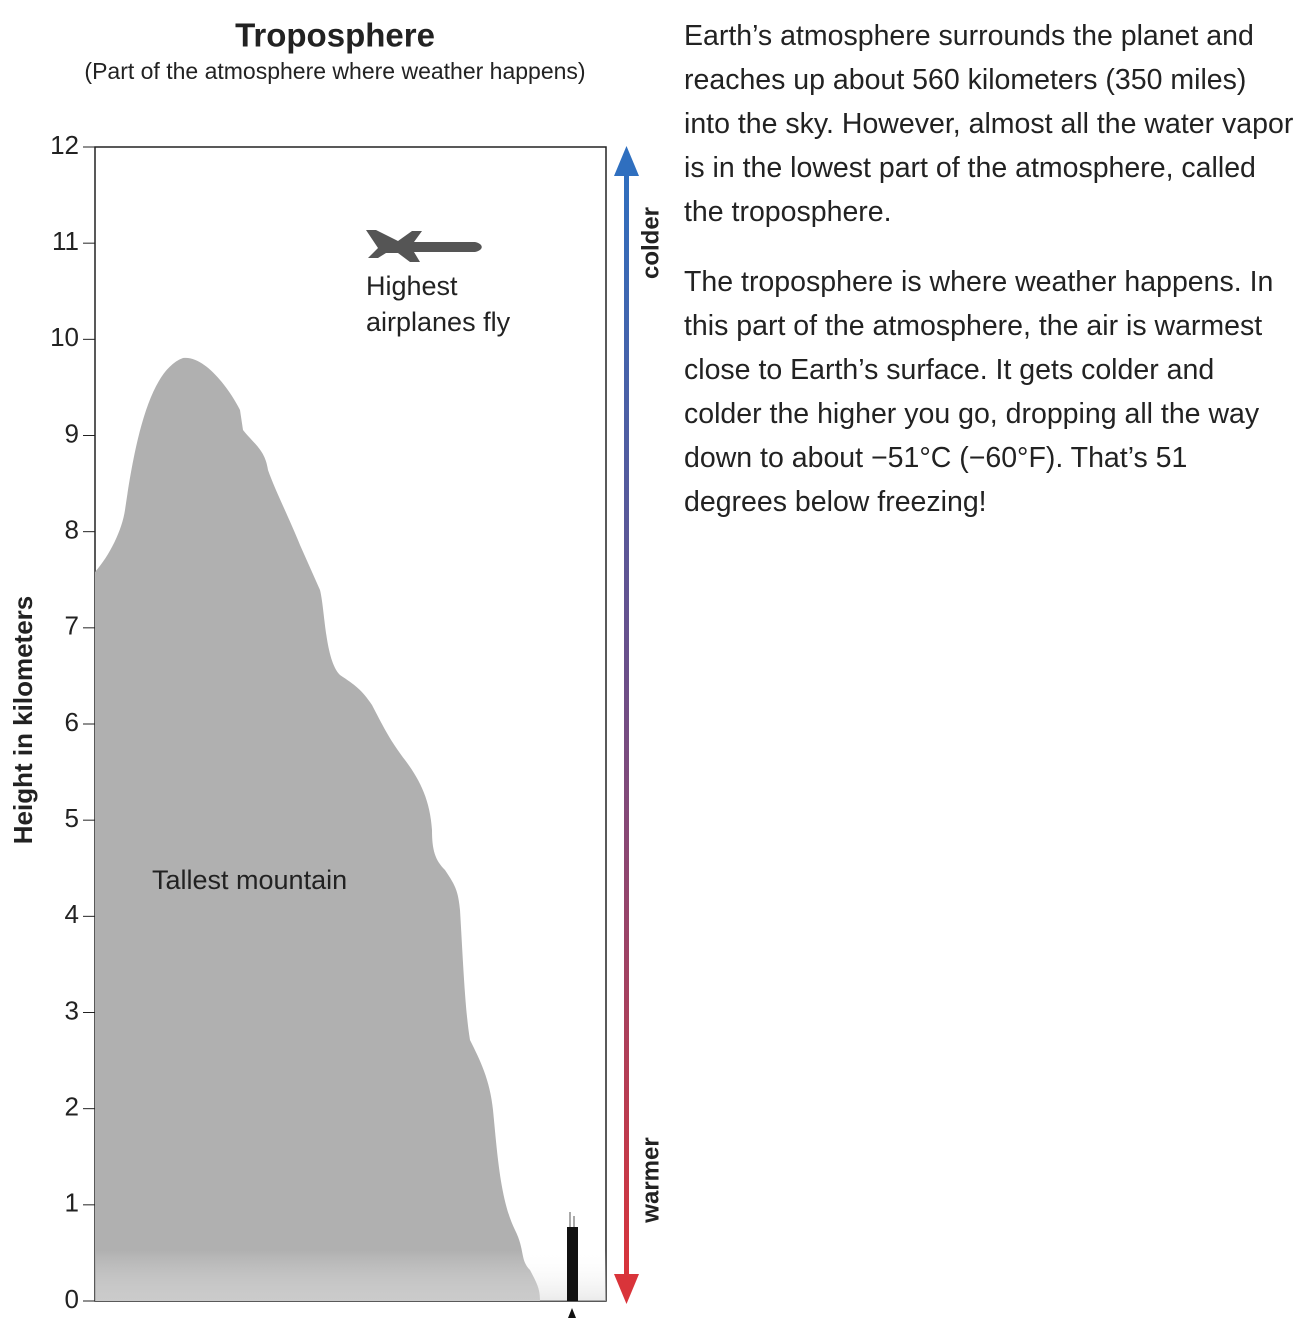 This screenshot has height=1318, width=1306. Describe the element at coordinates (626, 725) in the screenshot. I see `temperature-arrow` at that location.